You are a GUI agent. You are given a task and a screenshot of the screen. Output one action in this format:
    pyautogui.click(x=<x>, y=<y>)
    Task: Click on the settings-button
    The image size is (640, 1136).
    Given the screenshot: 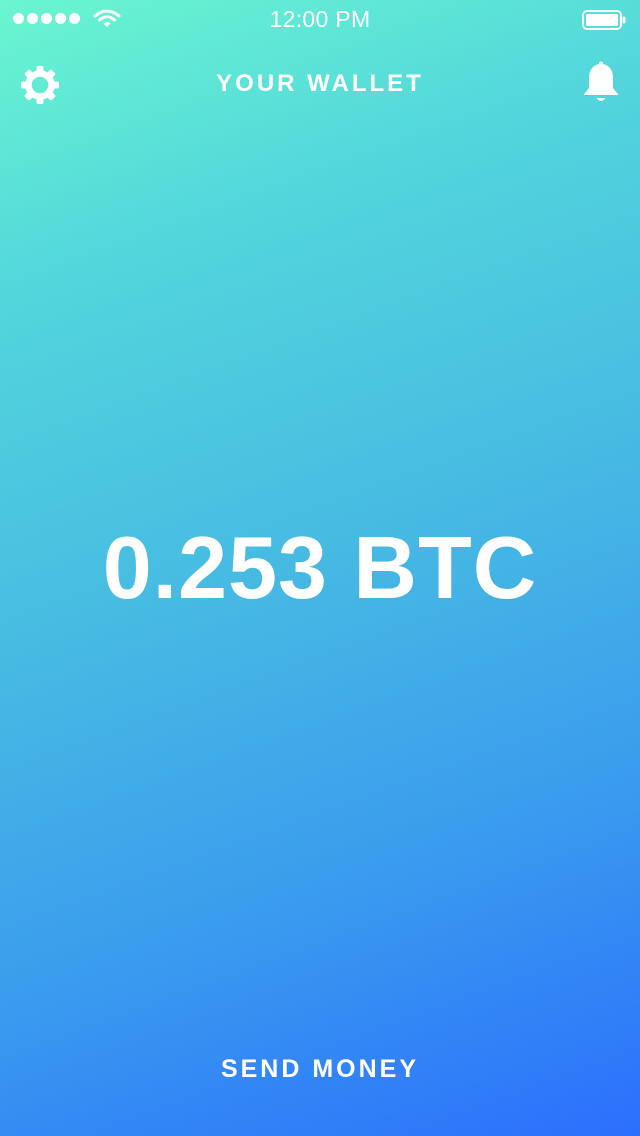 What is the action you would take?
    pyautogui.click(x=40, y=85)
    